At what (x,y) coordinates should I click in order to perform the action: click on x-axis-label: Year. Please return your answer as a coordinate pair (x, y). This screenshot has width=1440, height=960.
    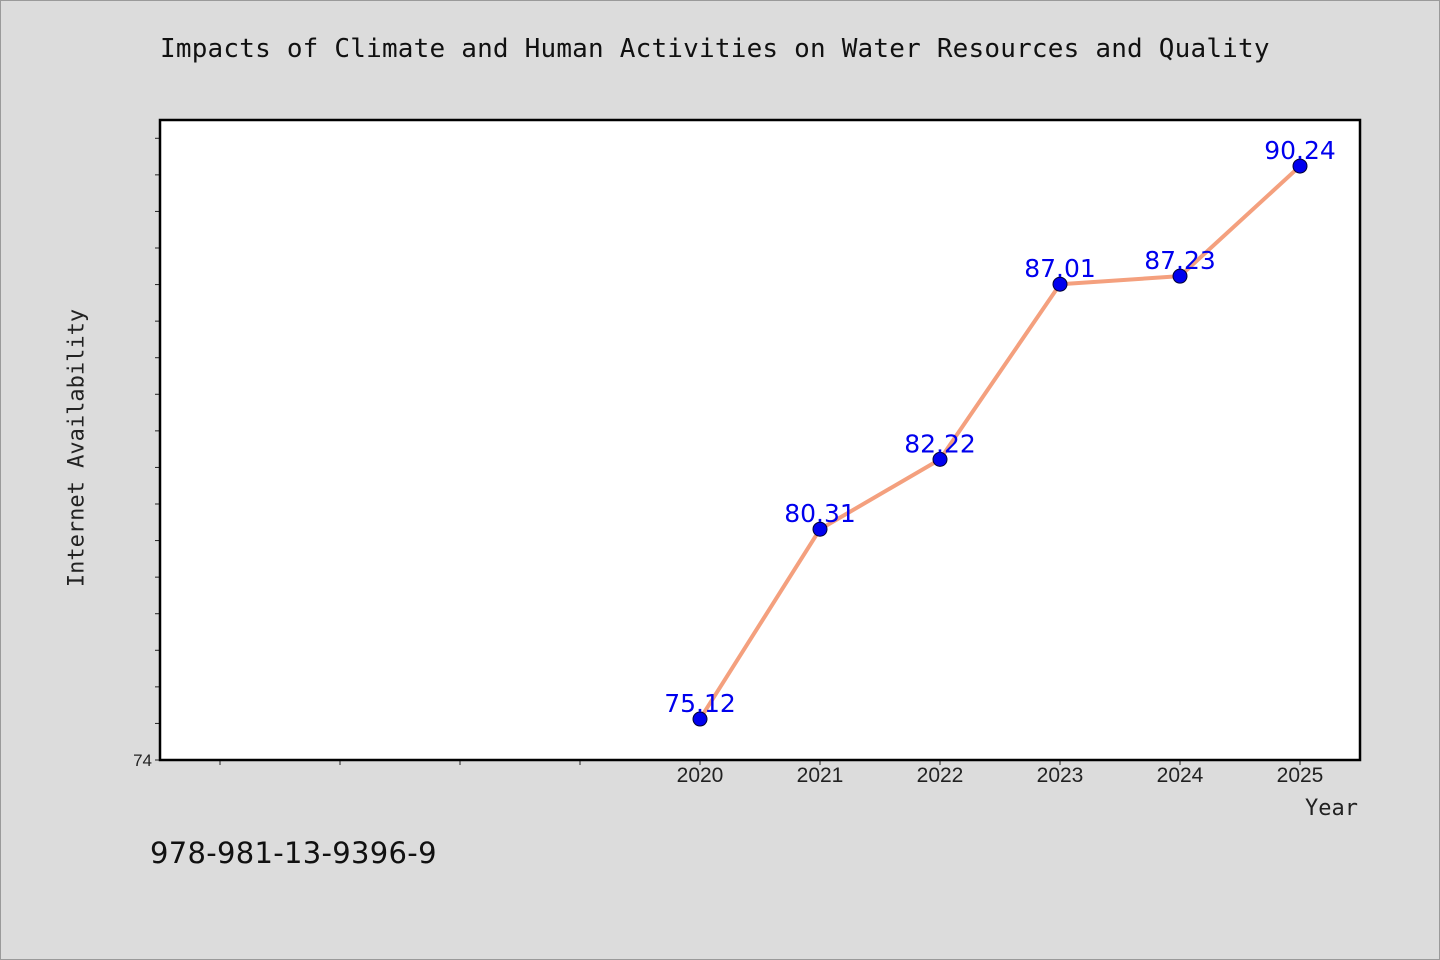
    Looking at the image, I should click on (1331, 808).